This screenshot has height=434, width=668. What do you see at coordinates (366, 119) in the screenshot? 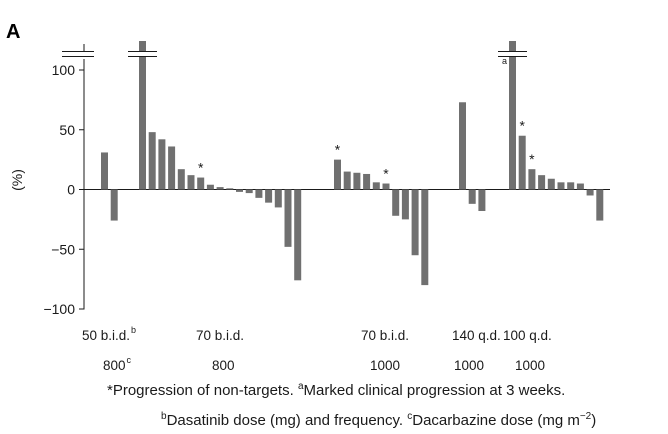
I see `annotations: * * * a * *` at bounding box center [366, 119].